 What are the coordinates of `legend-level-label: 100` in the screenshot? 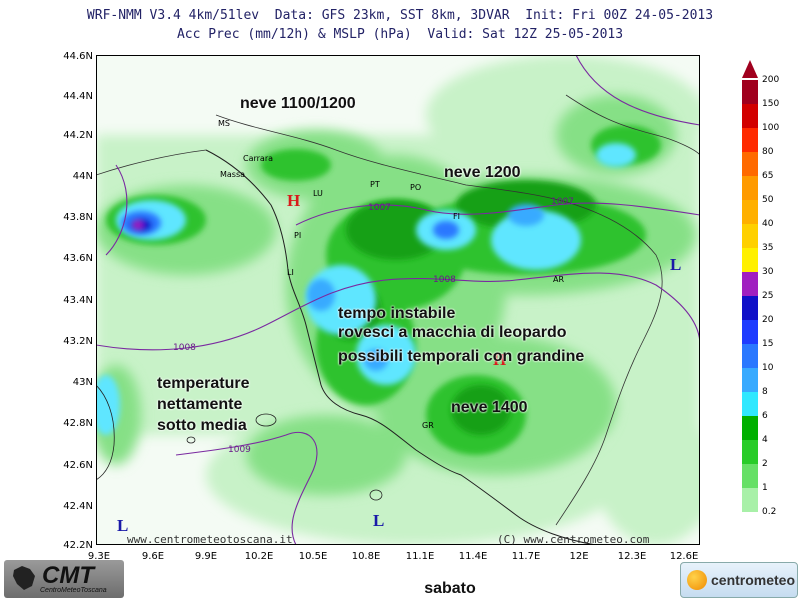 It's located at (771, 128).